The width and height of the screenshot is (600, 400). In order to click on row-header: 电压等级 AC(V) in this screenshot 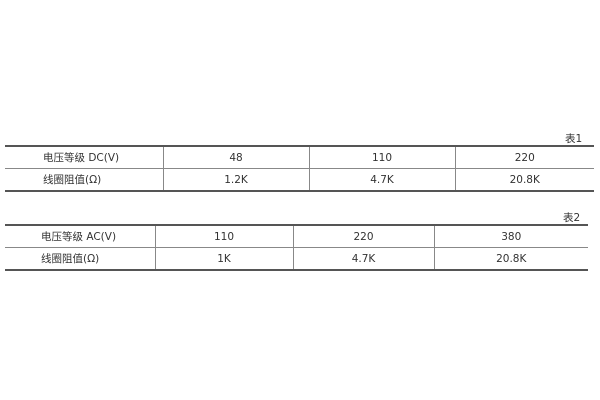, I will do `click(80, 236)`.